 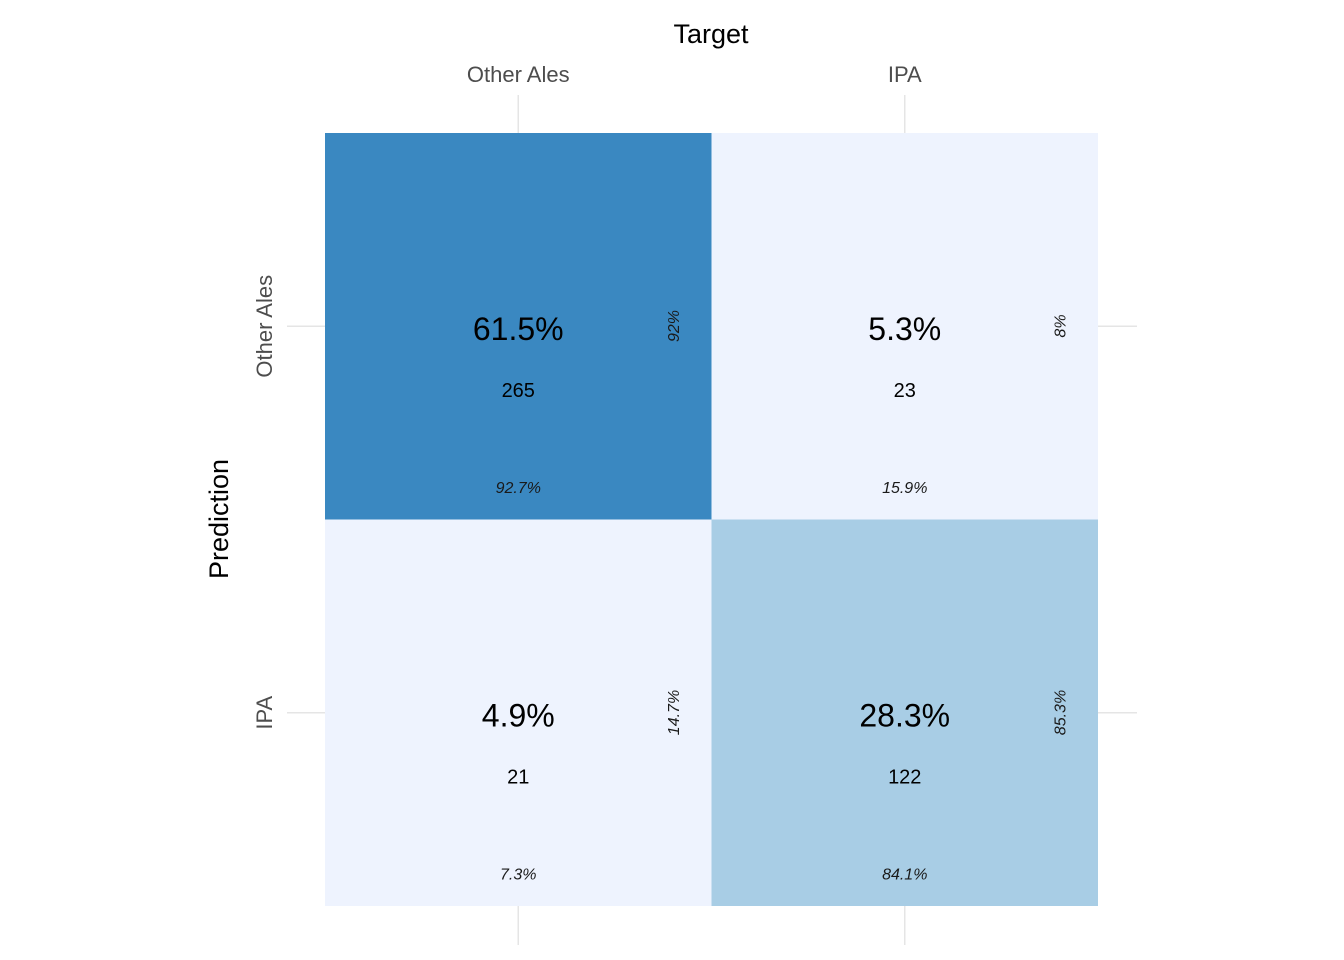 I want to click on cell-row-percent-label: 14.7%, so click(x=674, y=712).